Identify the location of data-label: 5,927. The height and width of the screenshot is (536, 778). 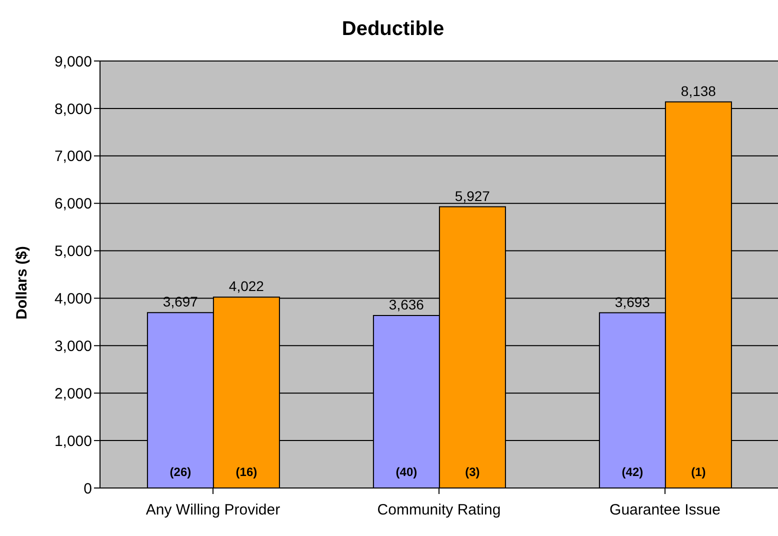
(472, 196).